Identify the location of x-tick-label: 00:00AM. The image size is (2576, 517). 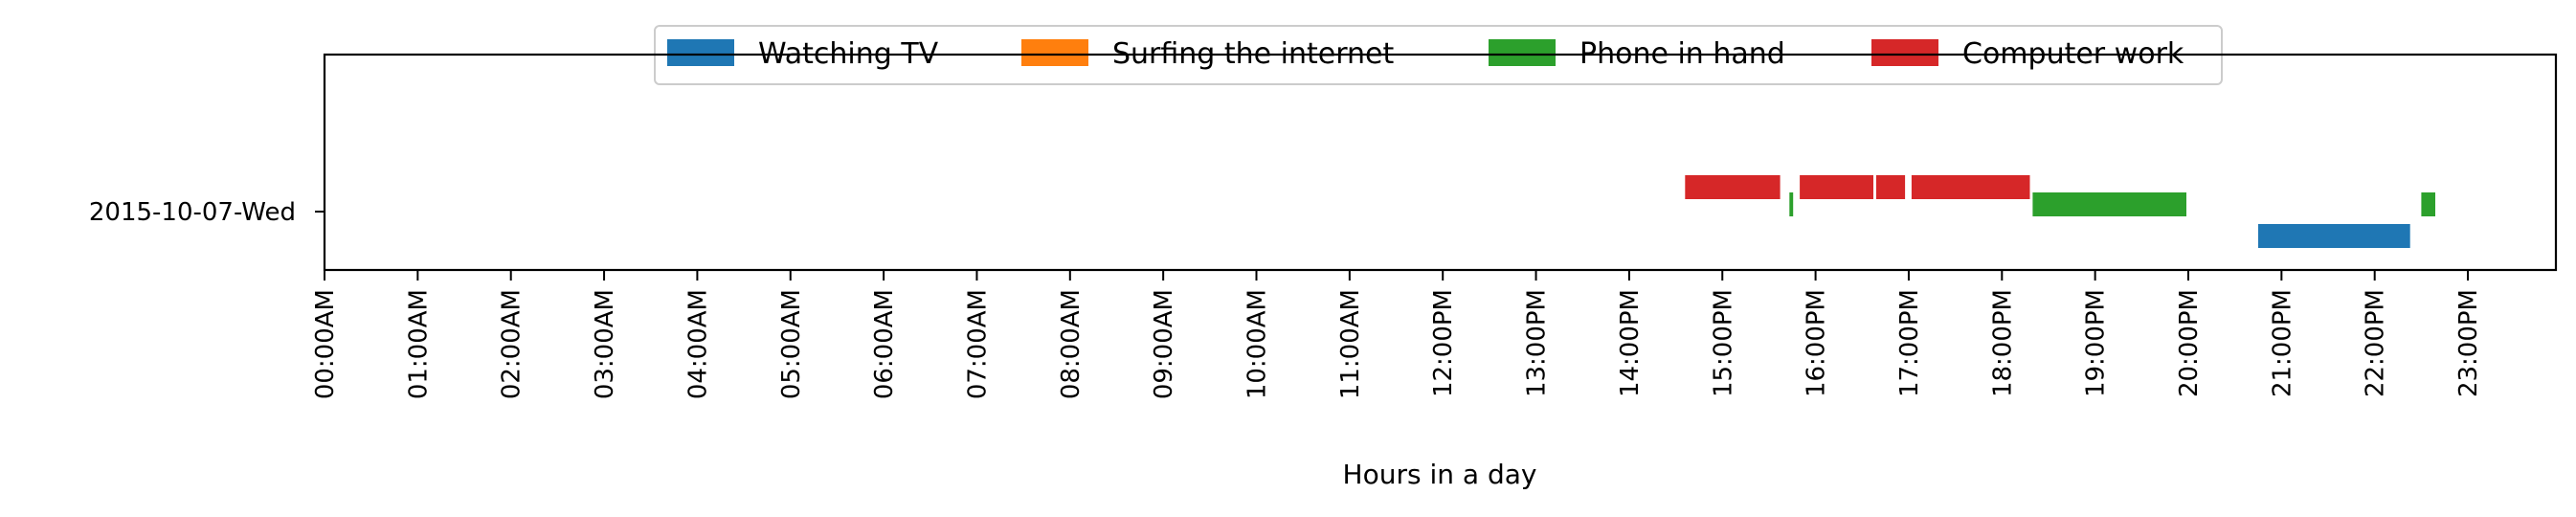
(325, 344).